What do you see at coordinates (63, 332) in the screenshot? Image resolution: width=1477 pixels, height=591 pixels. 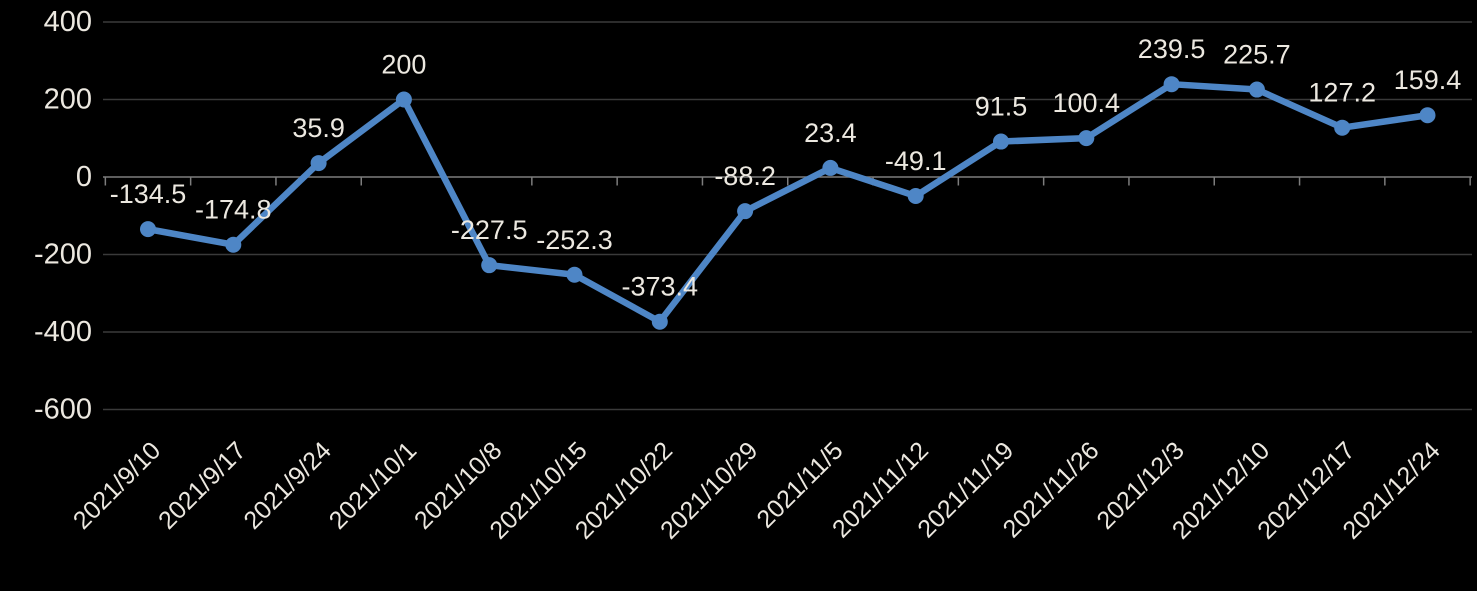 I see `y-tick-label: -400` at bounding box center [63, 332].